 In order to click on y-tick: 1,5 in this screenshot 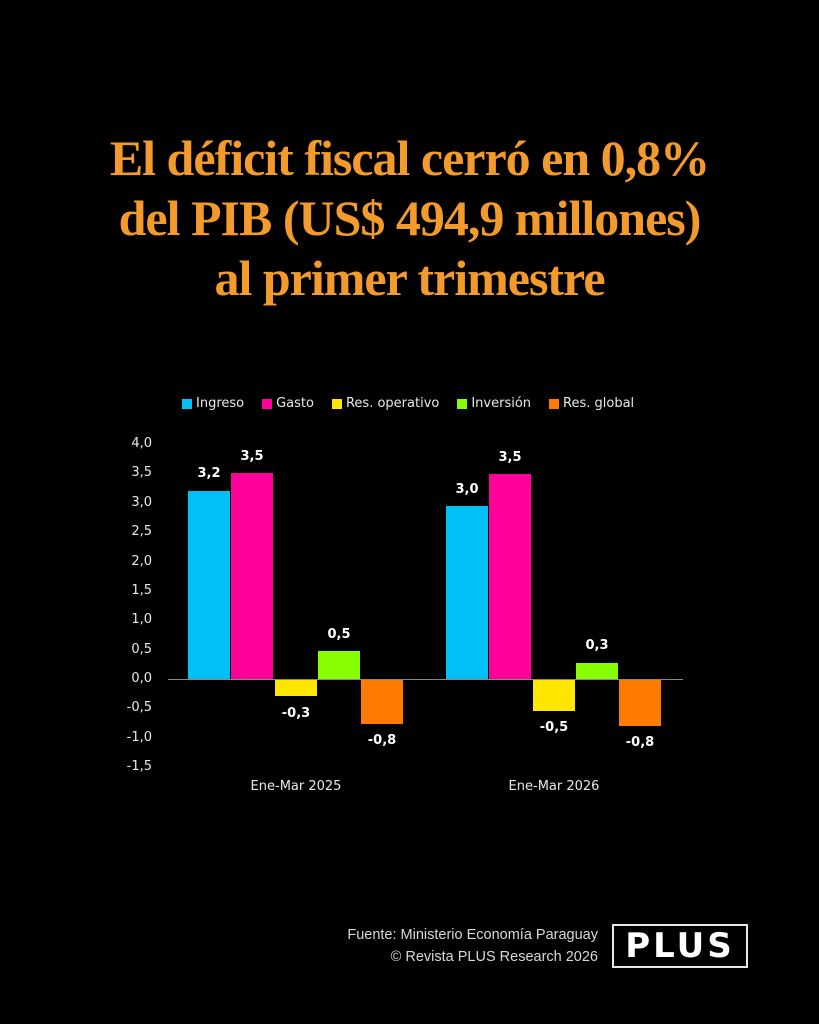, I will do `click(141, 590)`.